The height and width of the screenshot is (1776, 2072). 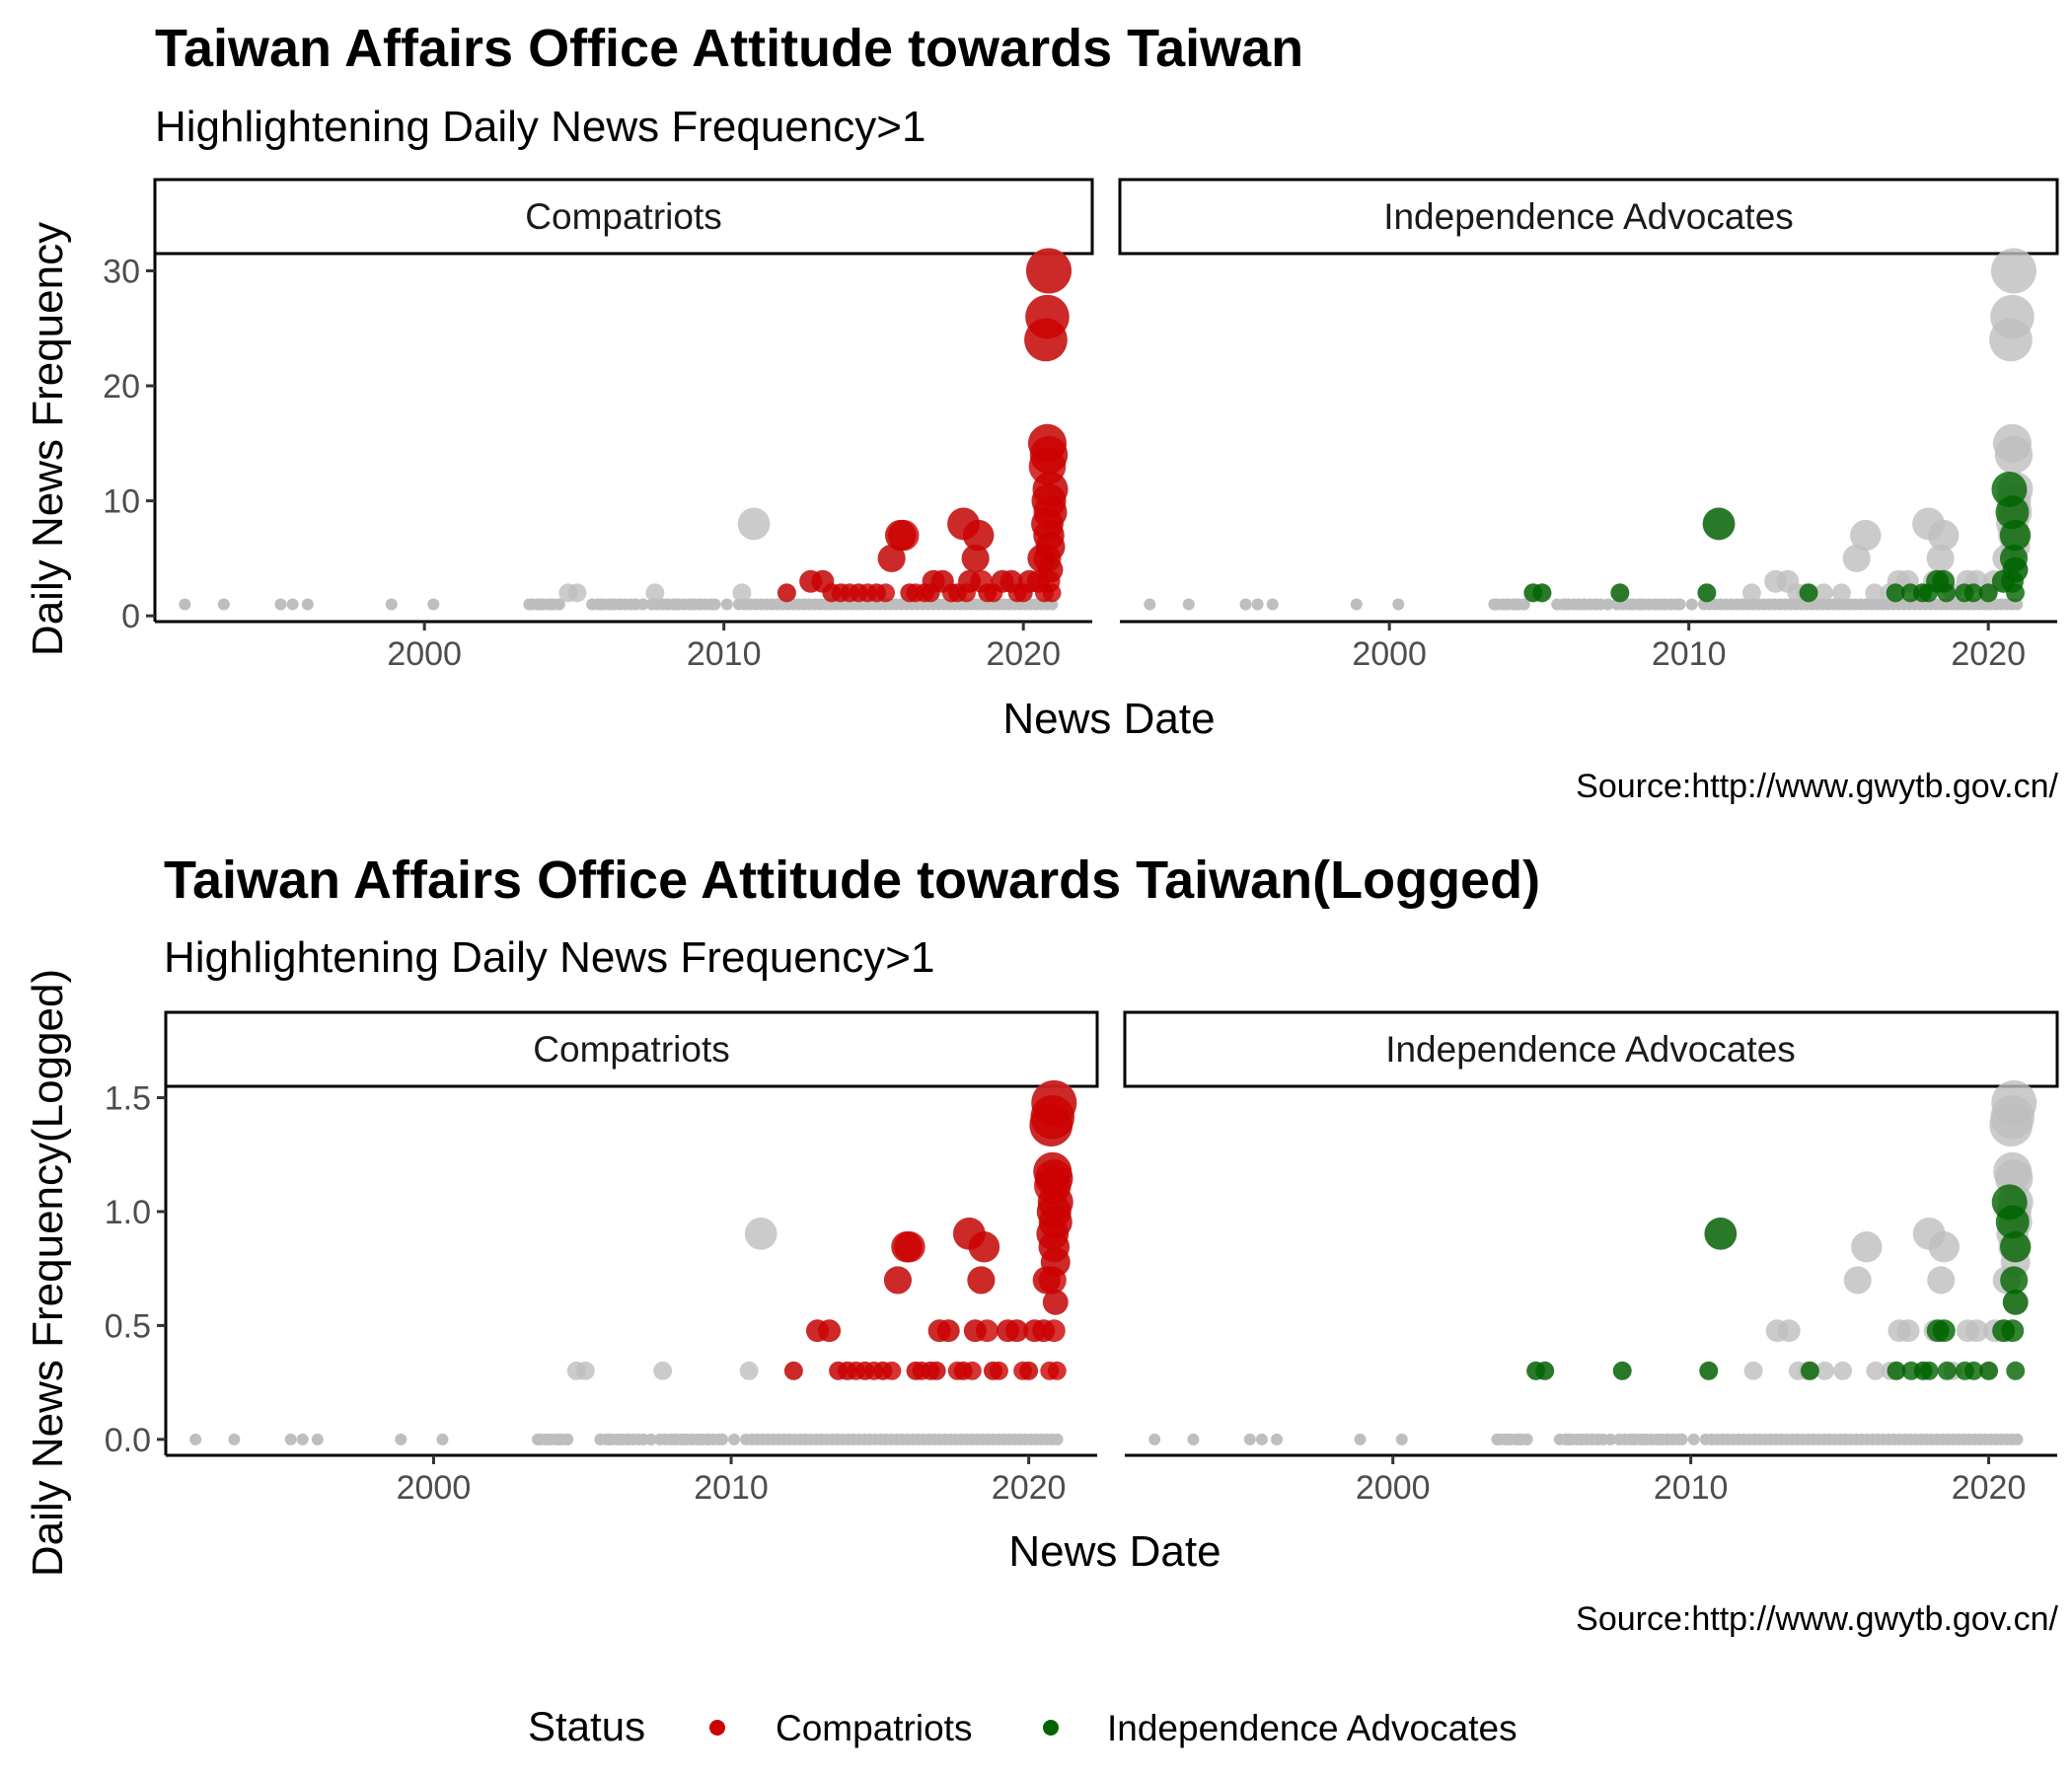 I want to click on top-plot-subtitle: Highlightening Daily News Frequency>1, so click(x=540, y=127).